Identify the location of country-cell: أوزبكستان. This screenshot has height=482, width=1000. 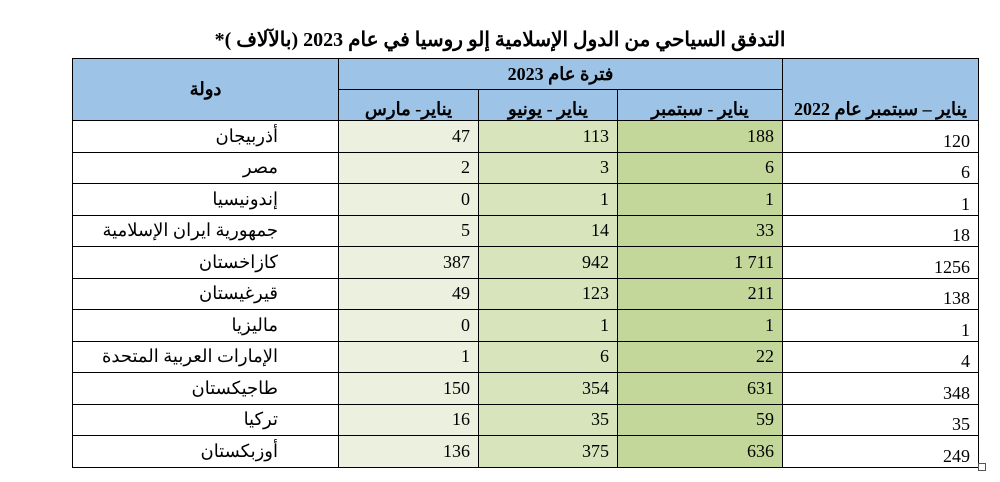
(205, 451).